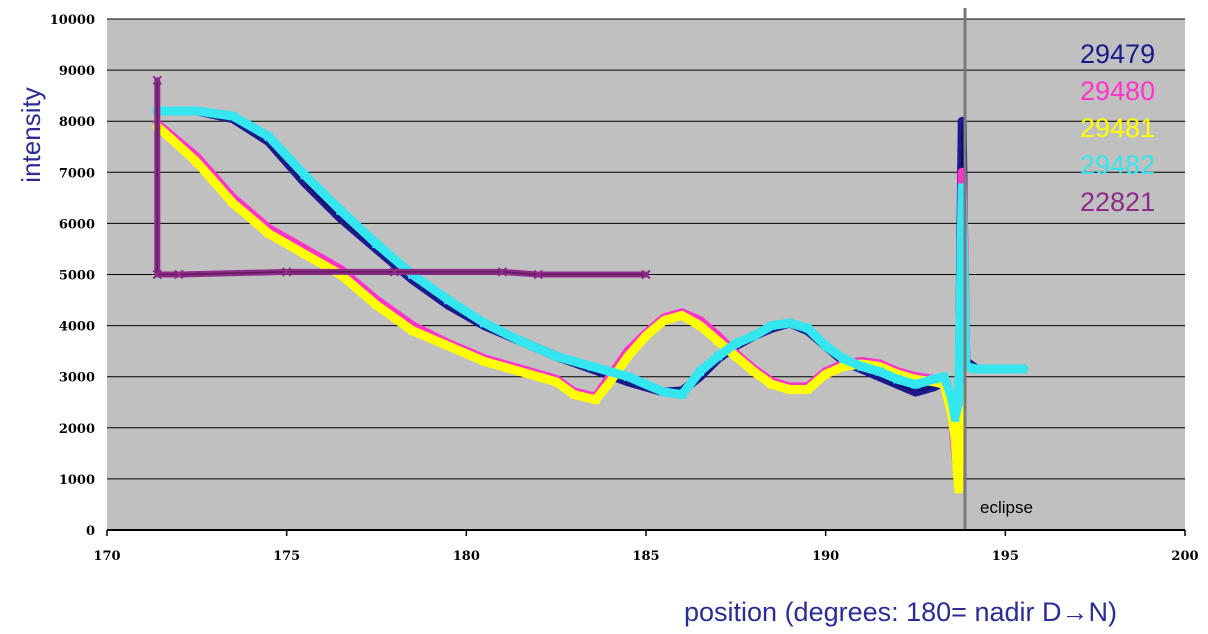 The image size is (1208, 634). I want to click on y-tick-label: 1000, so click(77, 480).